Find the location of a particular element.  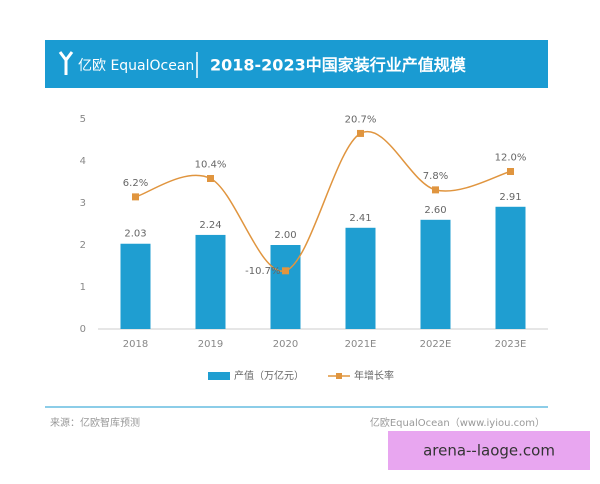

x-tick-label: 2019 is located at coordinates (210, 344).